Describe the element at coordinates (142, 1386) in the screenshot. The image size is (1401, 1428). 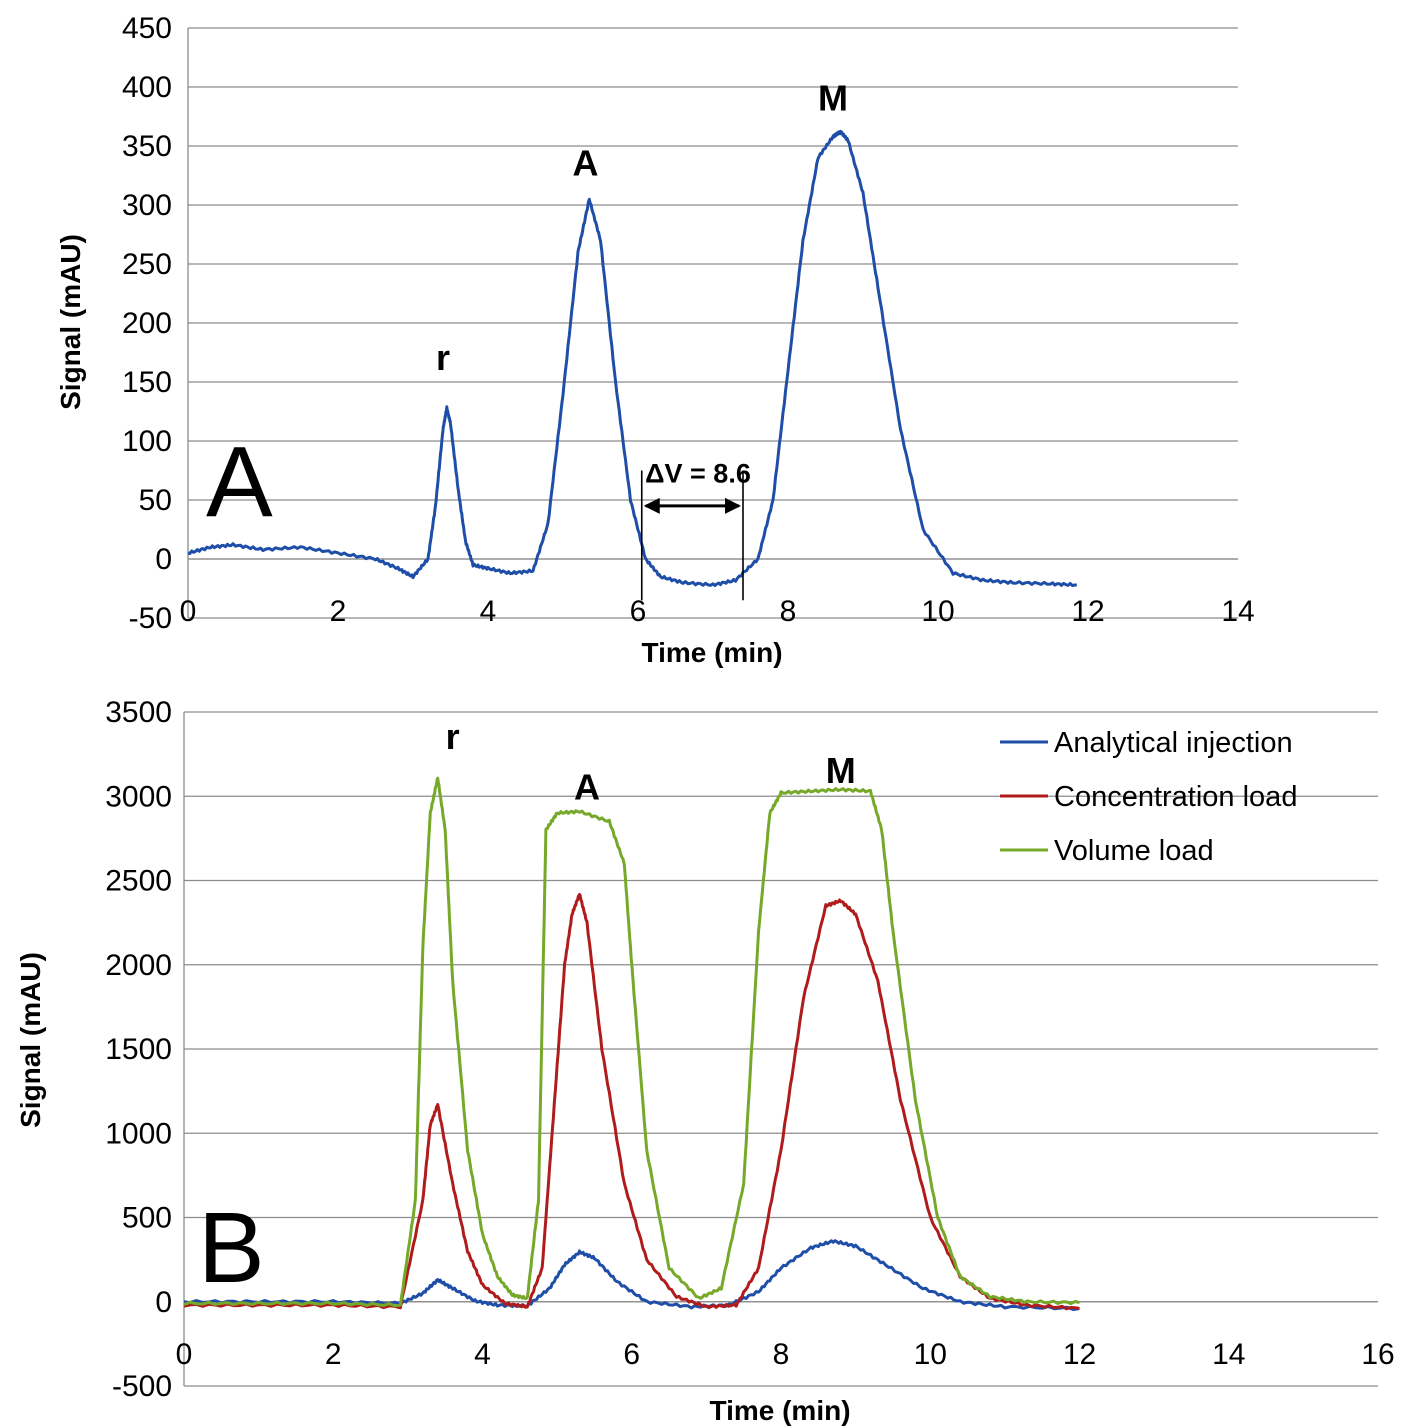
I see `y-tick-label: -500` at that location.